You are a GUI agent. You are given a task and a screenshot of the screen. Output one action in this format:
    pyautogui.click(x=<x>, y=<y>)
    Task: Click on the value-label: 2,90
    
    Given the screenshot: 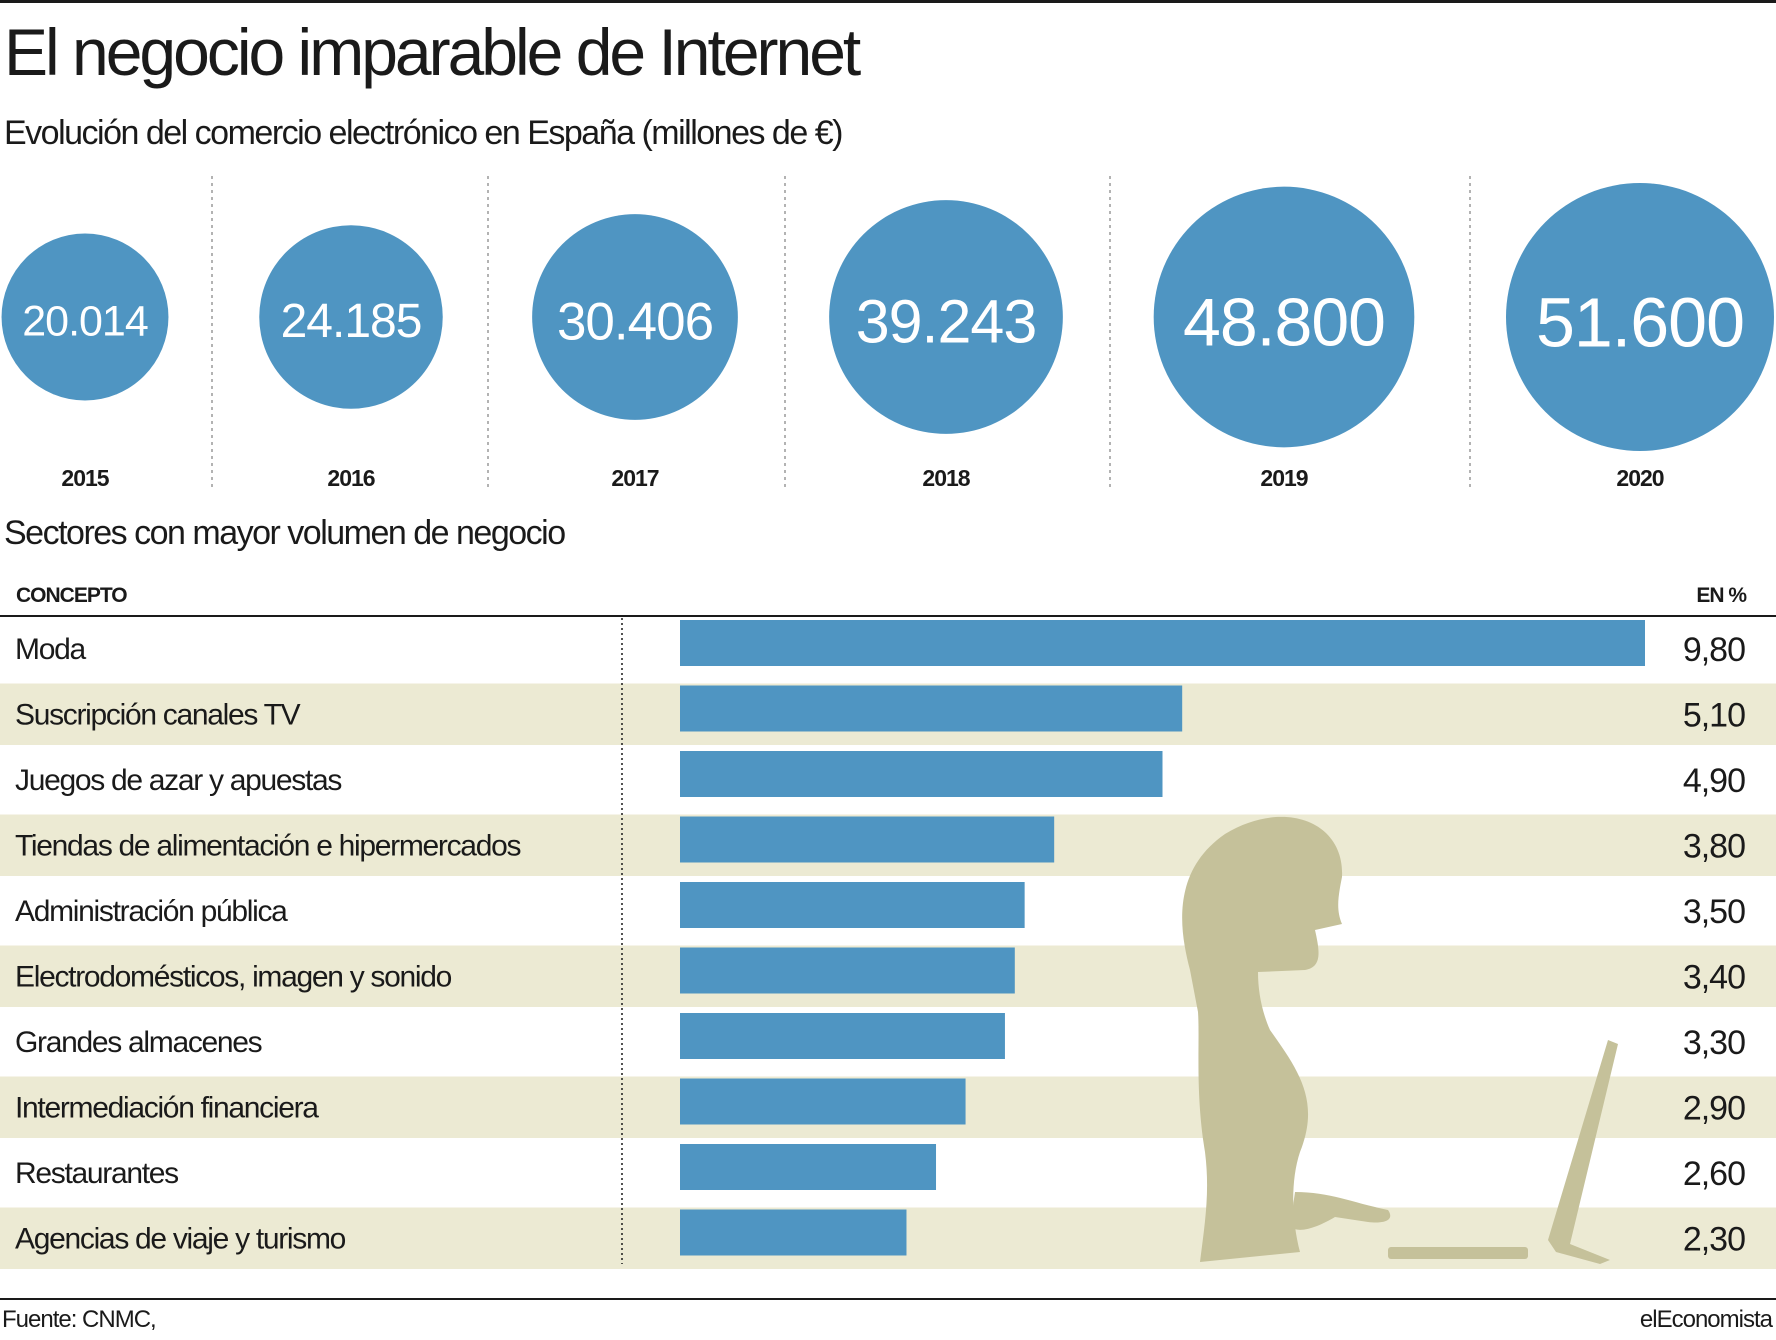 What is the action you would take?
    pyautogui.click(x=1714, y=1108)
    